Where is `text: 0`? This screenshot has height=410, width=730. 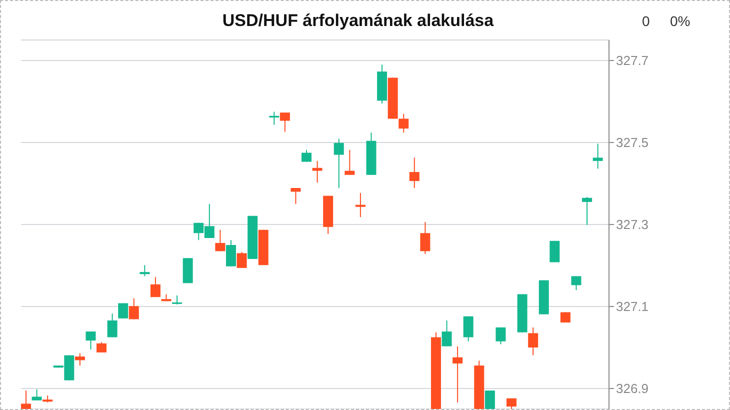 text: 0 is located at coordinates (646, 21).